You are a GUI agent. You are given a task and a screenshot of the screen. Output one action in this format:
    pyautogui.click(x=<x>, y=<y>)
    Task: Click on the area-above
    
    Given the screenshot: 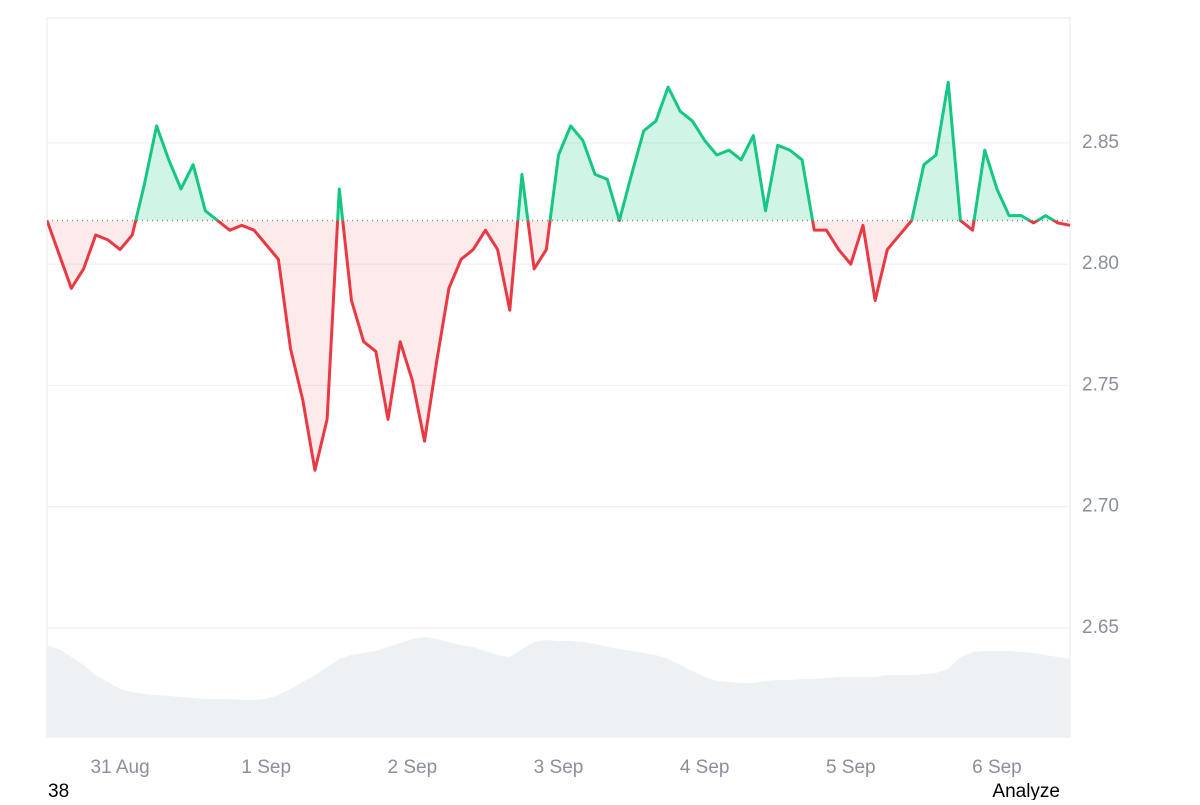 What is the action you would take?
    pyautogui.click(x=594, y=151)
    